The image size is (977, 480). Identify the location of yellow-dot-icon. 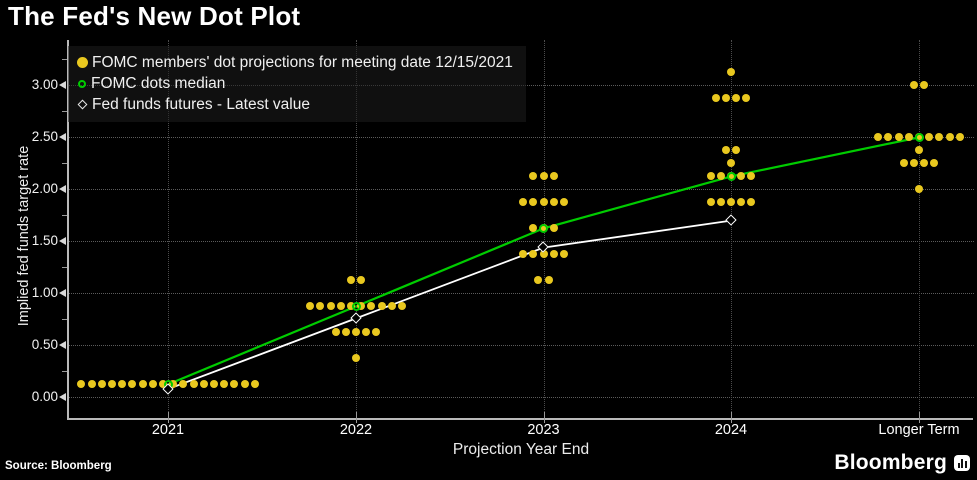
(82, 62).